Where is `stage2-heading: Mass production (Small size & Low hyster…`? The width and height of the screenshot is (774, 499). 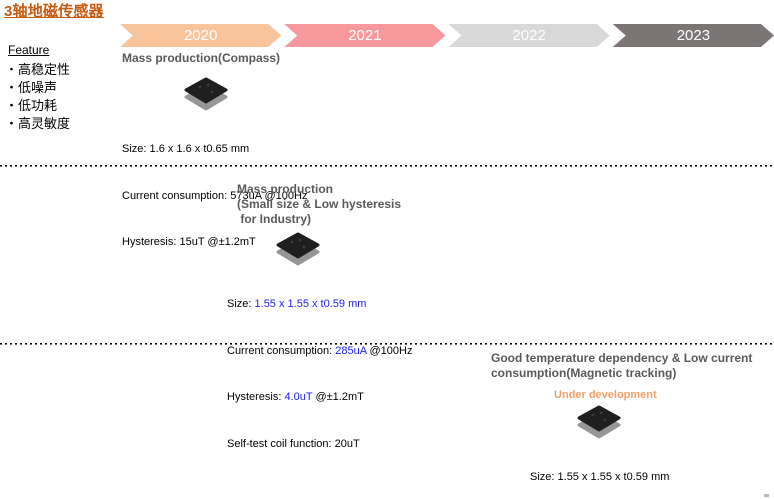 stage2-heading: Mass production (Small size & Low hyster… is located at coordinates (319, 204).